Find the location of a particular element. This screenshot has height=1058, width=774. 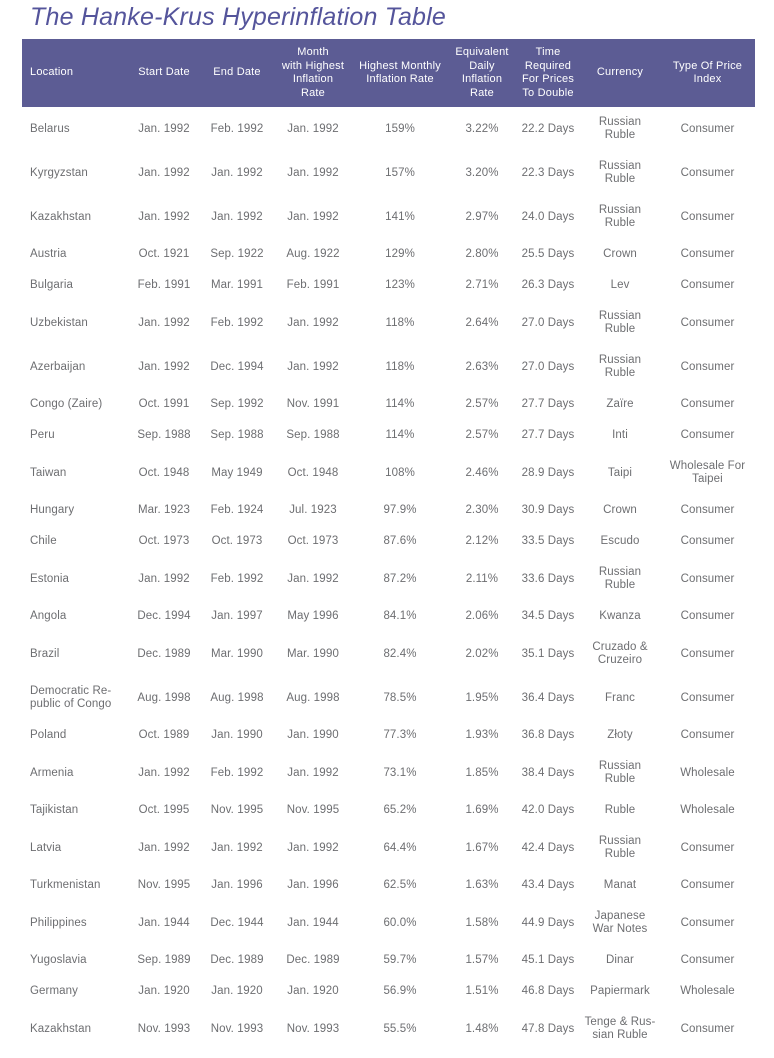

cell-location: Peru is located at coordinates (42, 435).